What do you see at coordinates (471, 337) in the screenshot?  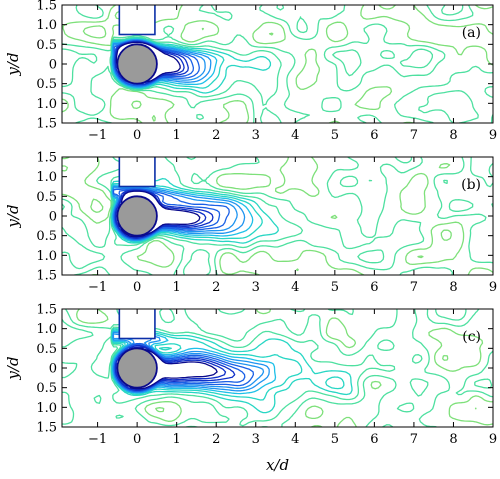 I see `panel-label: (c)` at bounding box center [471, 337].